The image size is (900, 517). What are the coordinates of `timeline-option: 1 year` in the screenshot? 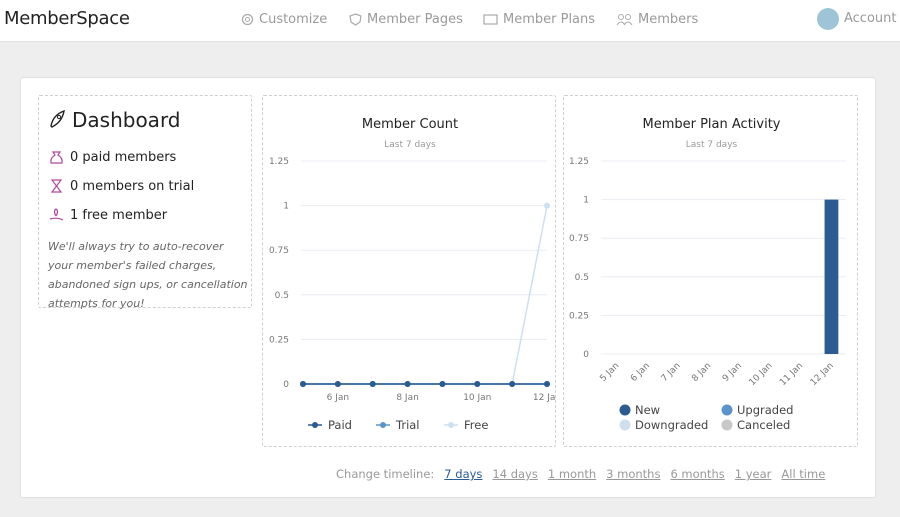 It's located at (753, 474).